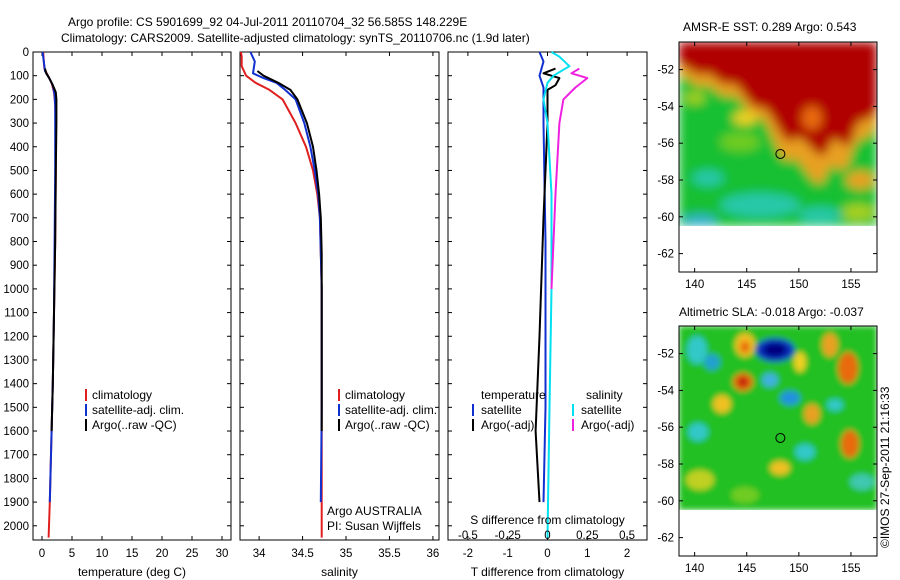 The height and width of the screenshot is (580, 900). Describe the element at coordinates (16, 527) in the screenshot. I see `y-tick-label: 2000` at that location.